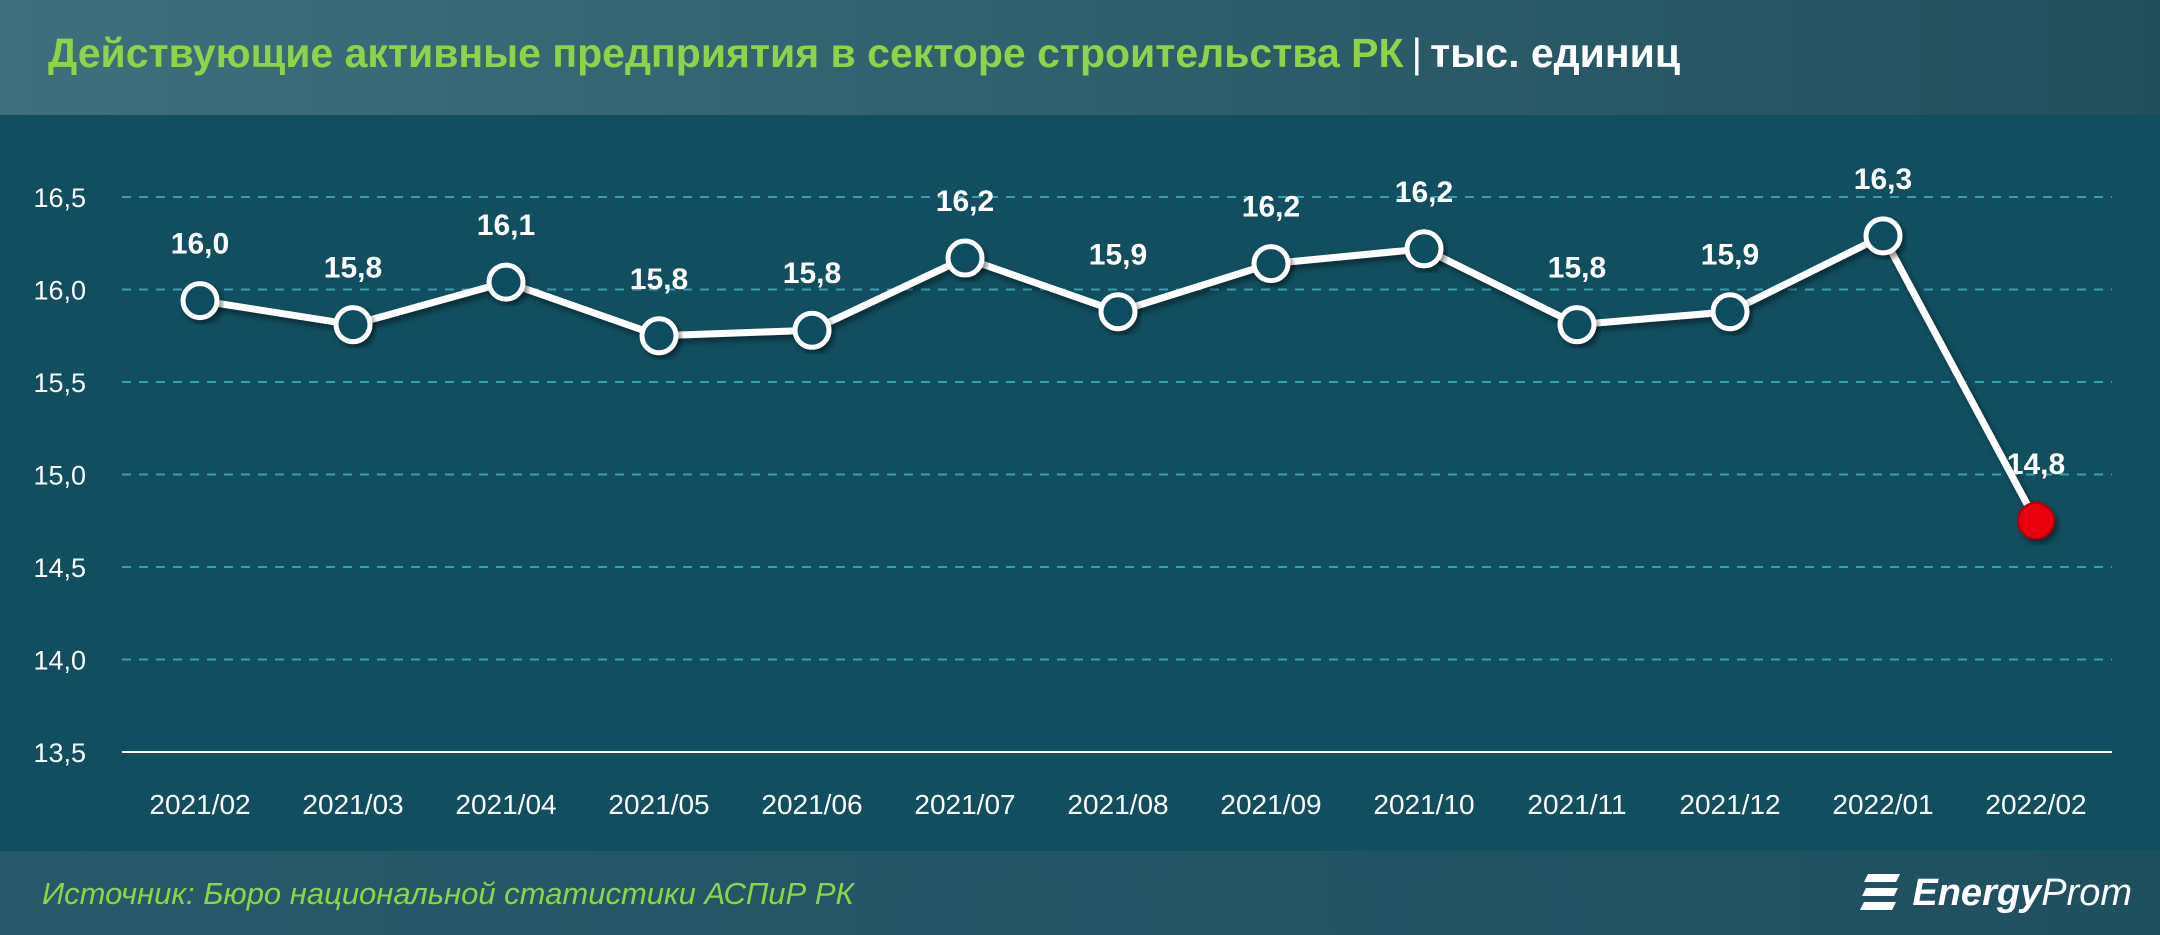 The image size is (2160, 935). What do you see at coordinates (1555, 53) in the screenshot?
I see `unit-label: тыс. единиц` at bounding box center [1555, 53].